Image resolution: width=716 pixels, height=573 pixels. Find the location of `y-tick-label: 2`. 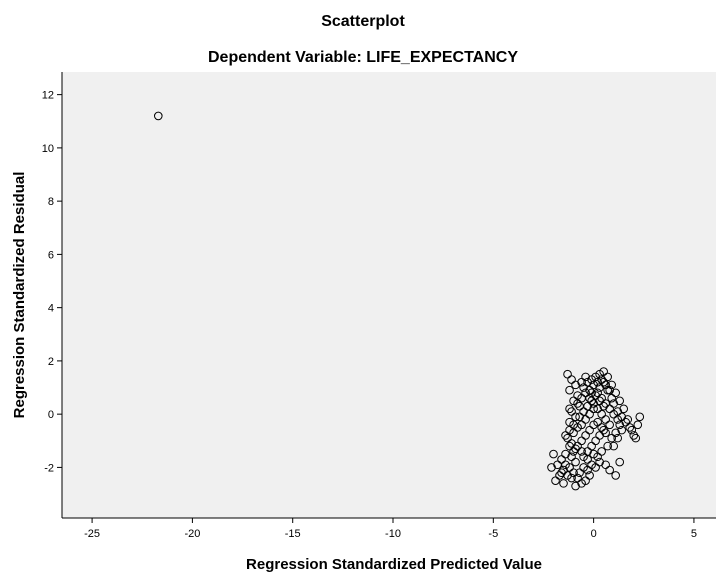

y-tick-label: 2 is located at coordinates (51, 362).